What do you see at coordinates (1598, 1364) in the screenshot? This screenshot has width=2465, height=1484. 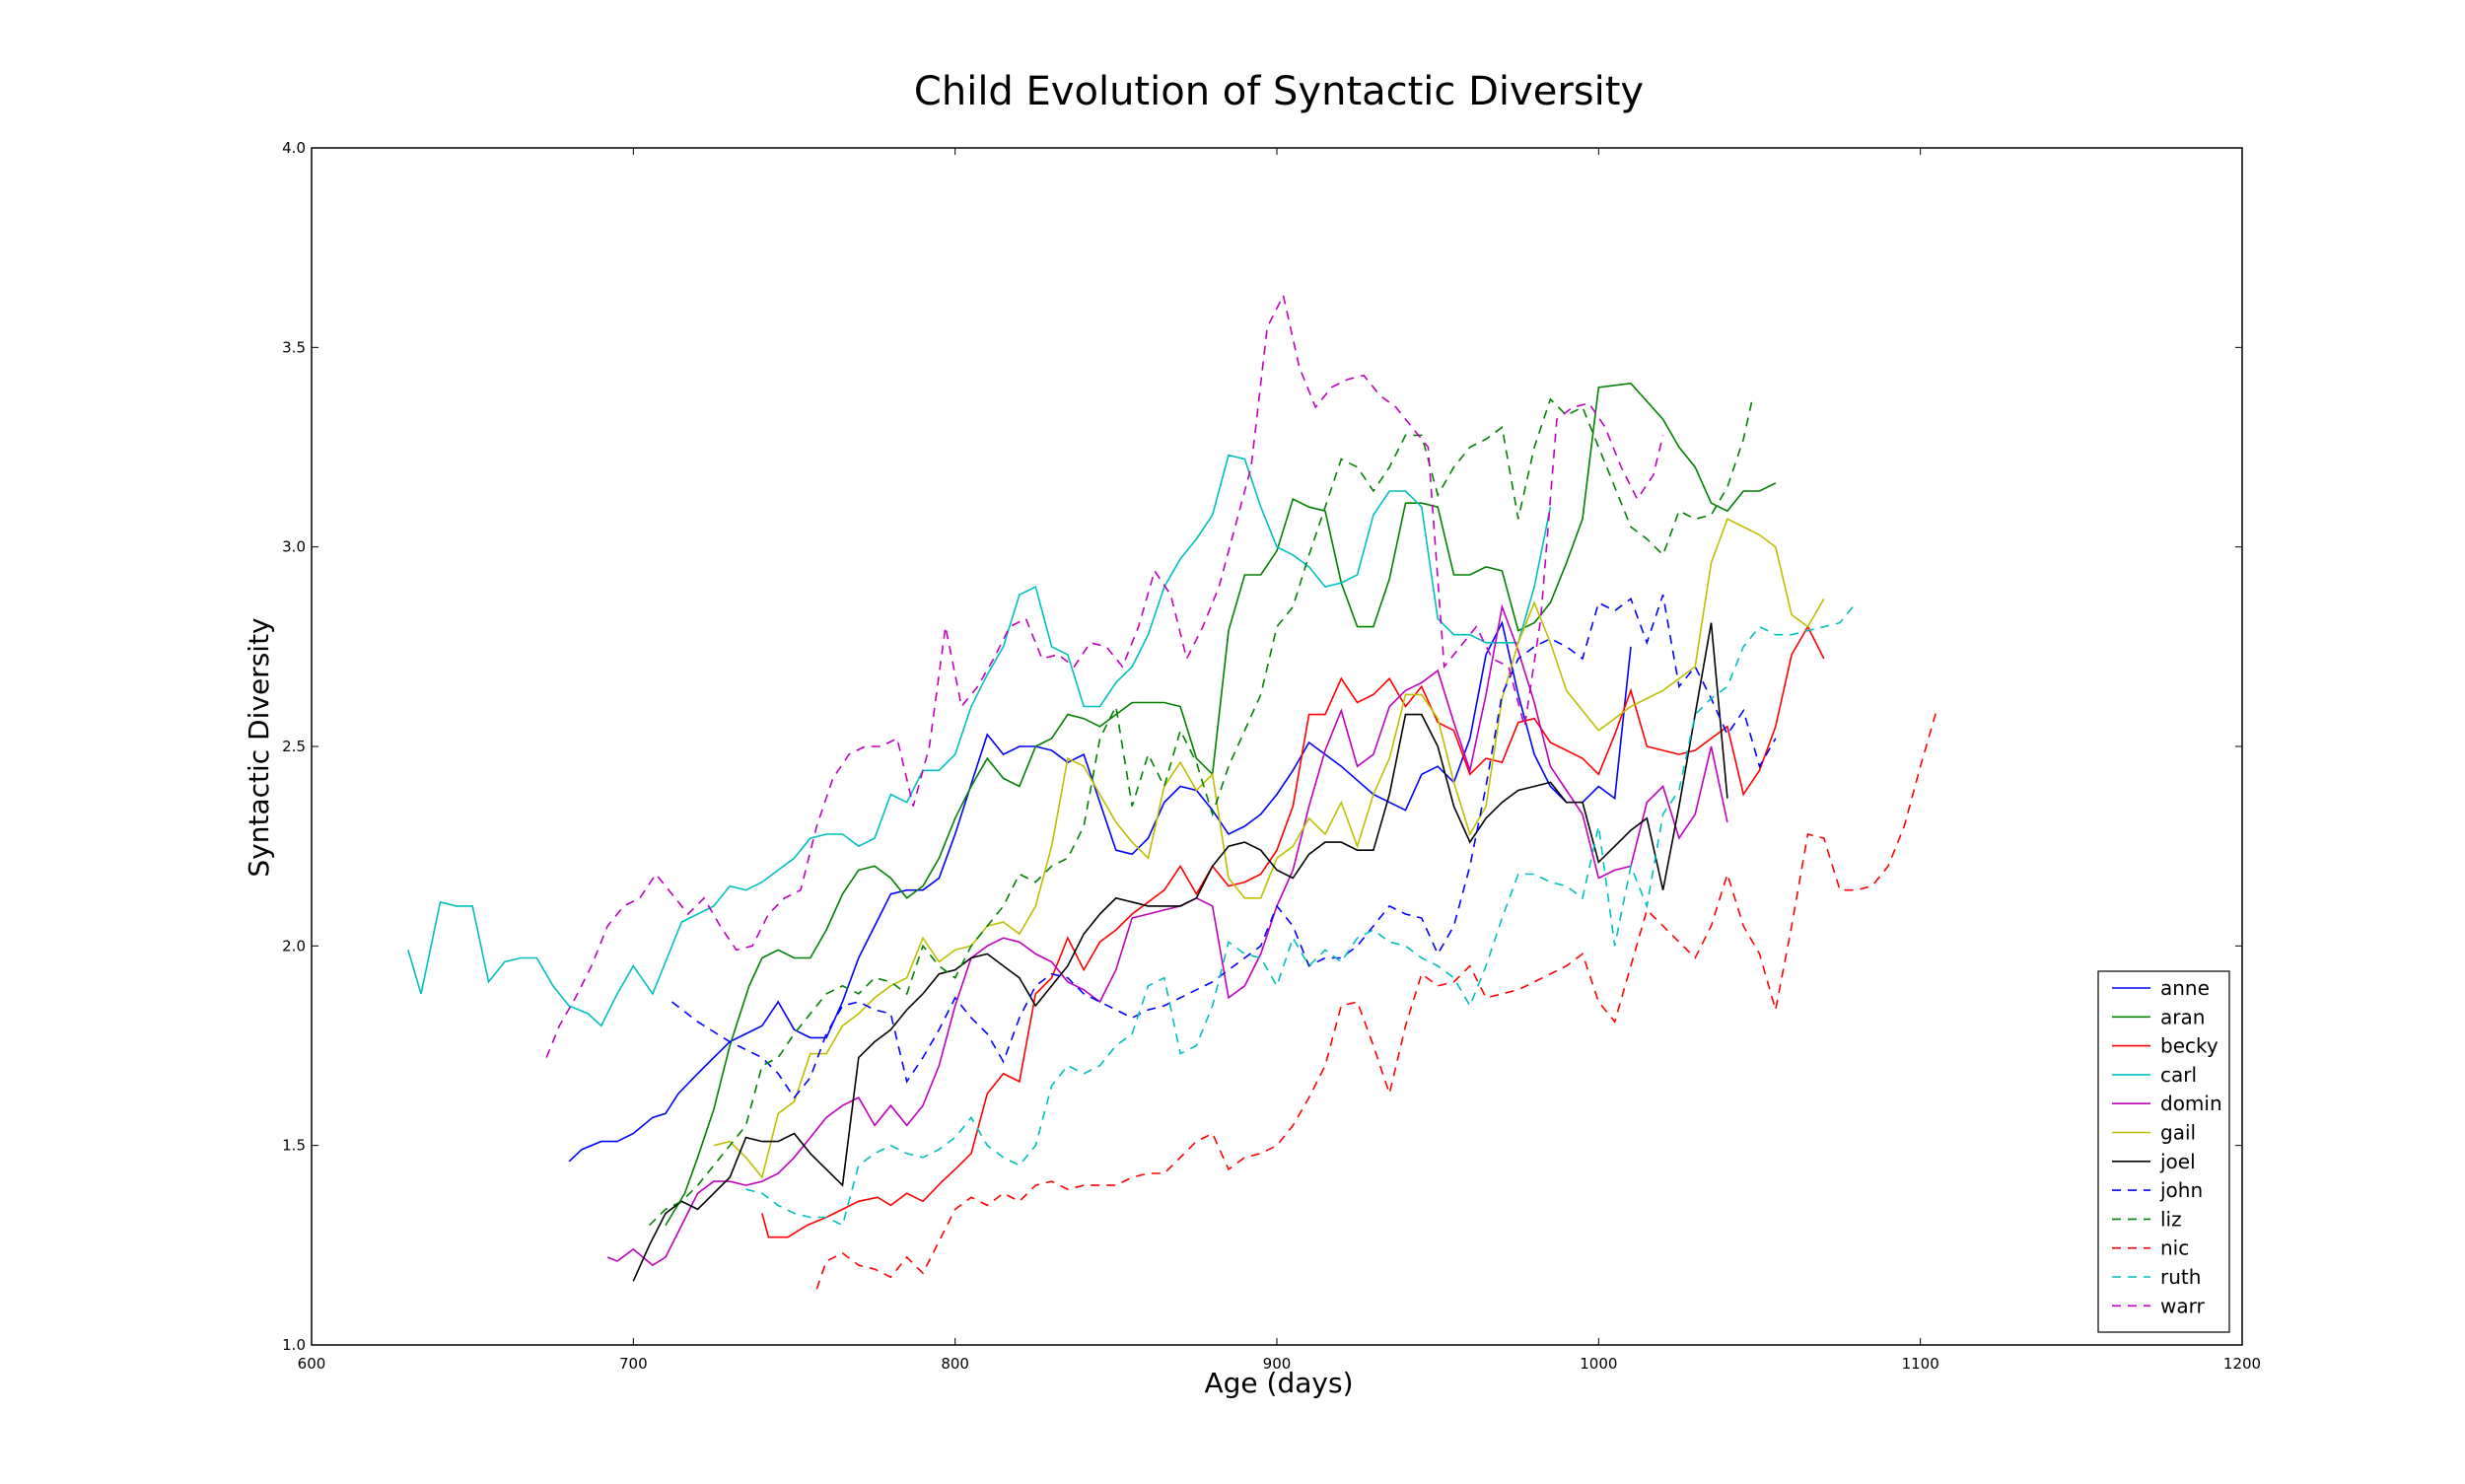 I see `x-tick-label: 1000` at bounding box center [1598, 1364].